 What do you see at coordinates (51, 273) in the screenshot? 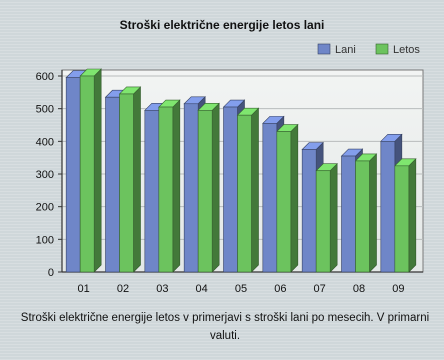
I see `y-tick-label: 0` at bounding box center [51, 273].